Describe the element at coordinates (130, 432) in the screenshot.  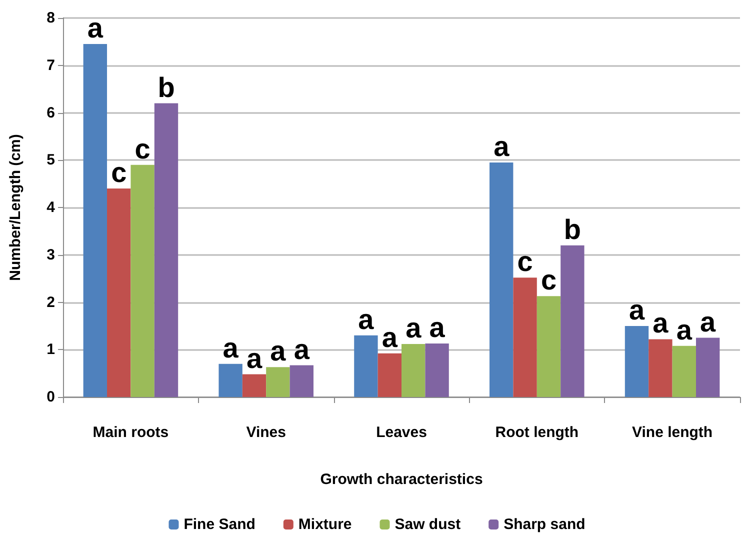
I see `x-tick-label: Main roots` at that location.